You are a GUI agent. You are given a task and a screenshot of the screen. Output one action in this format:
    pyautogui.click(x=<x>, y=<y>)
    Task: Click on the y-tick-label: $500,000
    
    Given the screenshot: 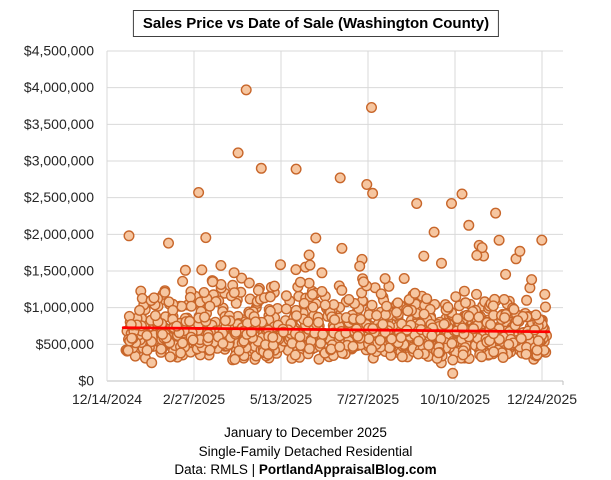 What is the action you would take?
    pyautogui.click(x=65, y=344)
    